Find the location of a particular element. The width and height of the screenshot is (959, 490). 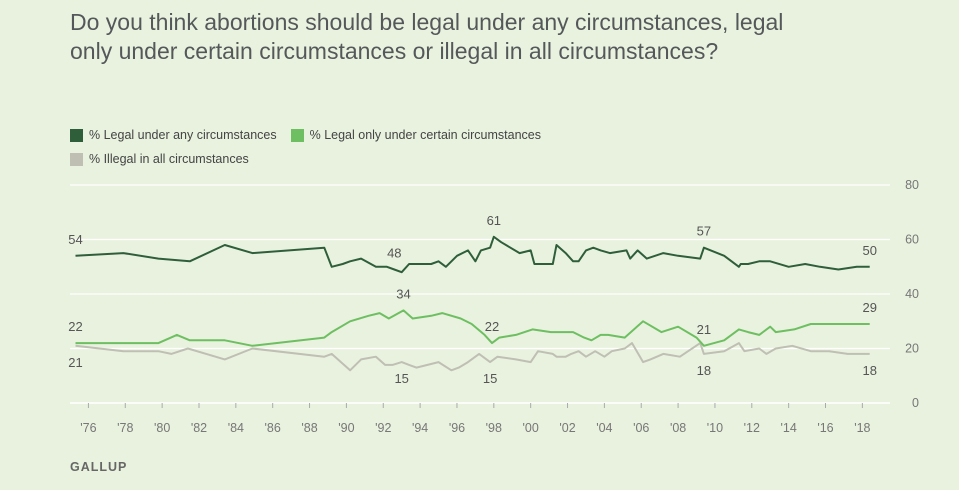

y-tick-label-80: 80 is located at coordinates (912, 185).